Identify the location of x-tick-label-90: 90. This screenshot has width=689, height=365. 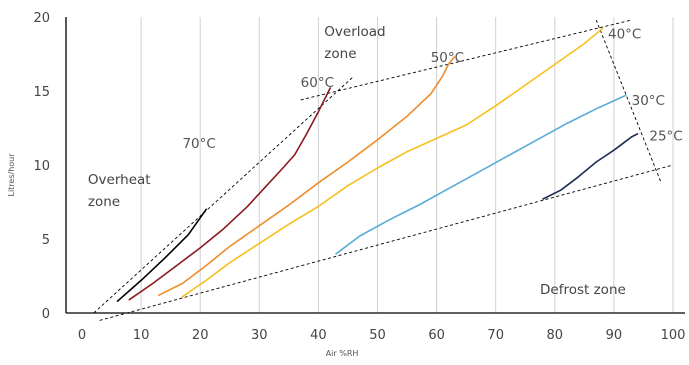
(614, 335).